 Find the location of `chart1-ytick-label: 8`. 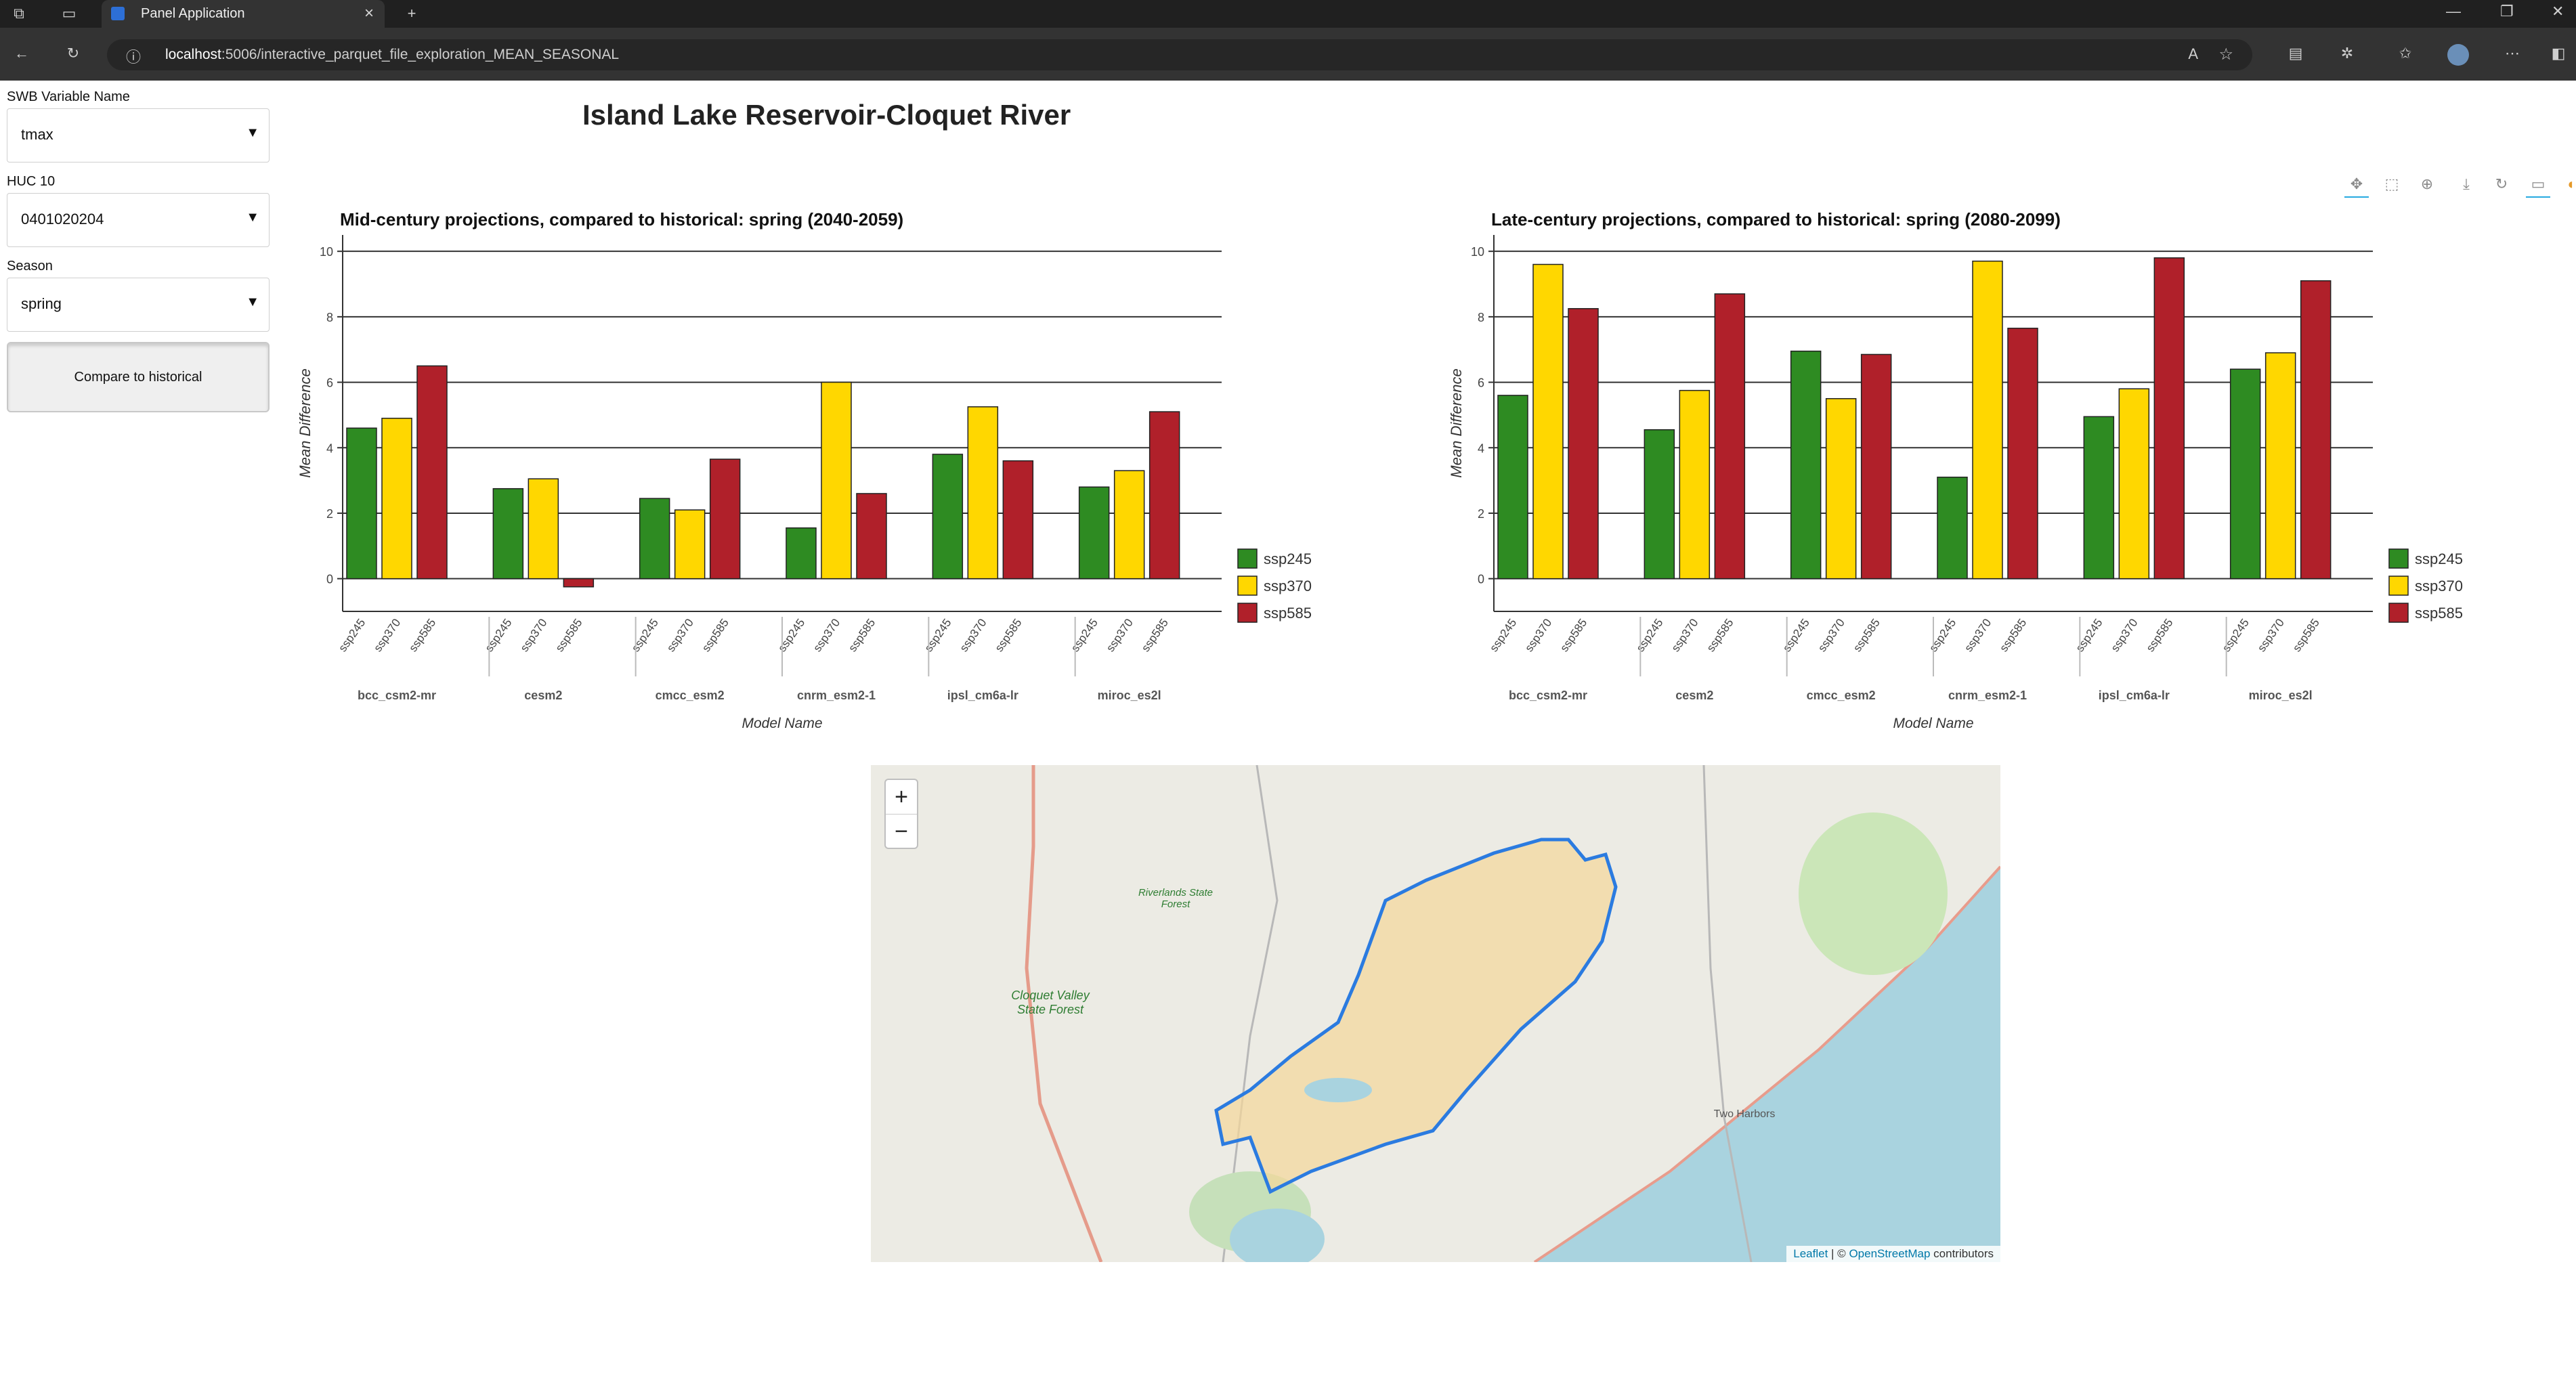

chart1-ytick-label: 8 is located at coordinates (1481, 318).